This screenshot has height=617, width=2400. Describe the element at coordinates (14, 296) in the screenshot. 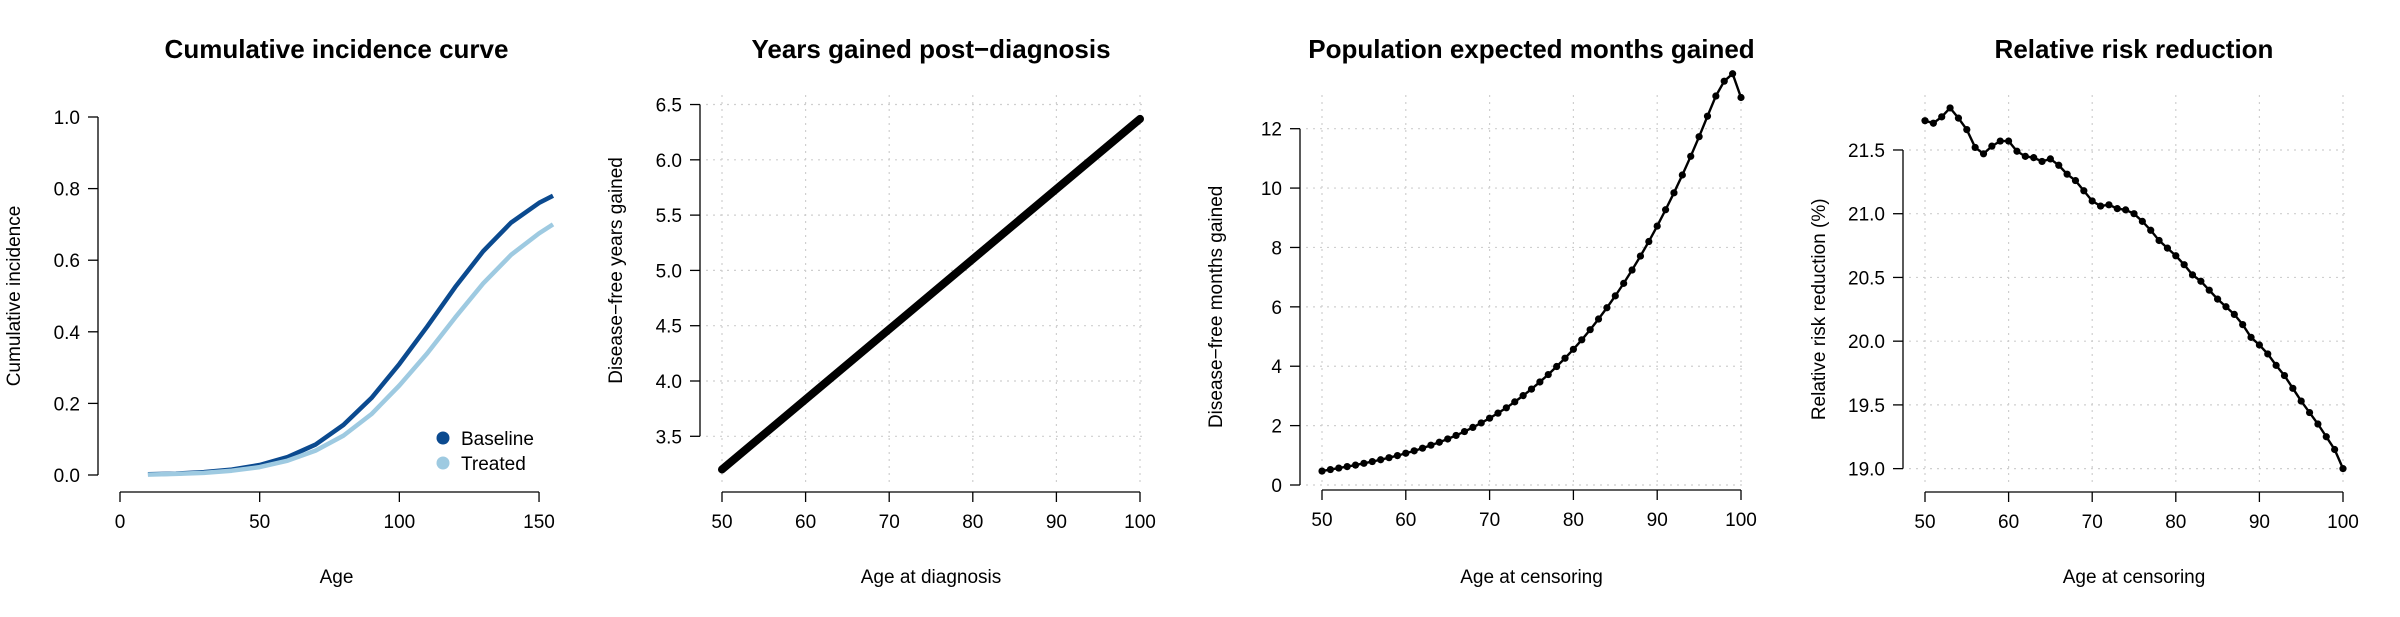

I see `y-axis-title: Cumulative incidence` at that location.